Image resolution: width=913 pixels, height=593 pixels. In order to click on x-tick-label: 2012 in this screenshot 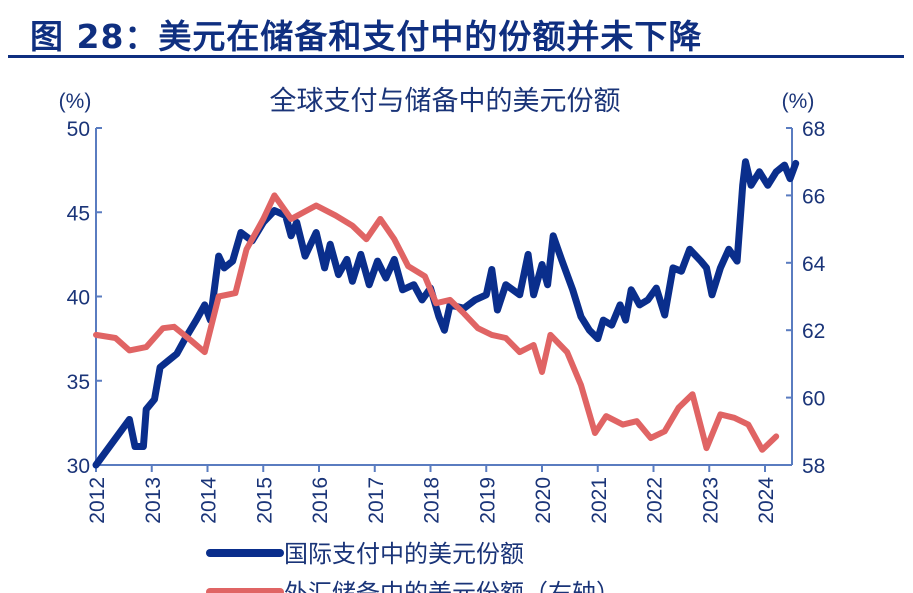, I will do `click(97, 500)`.